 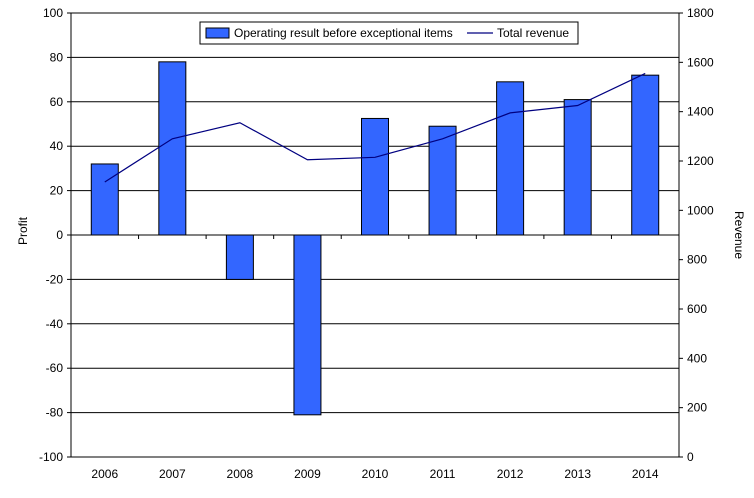 What do you see at coordinates (577, 167) in the screenshot?
I see `bar-2013` at bounding box center [577, 167].